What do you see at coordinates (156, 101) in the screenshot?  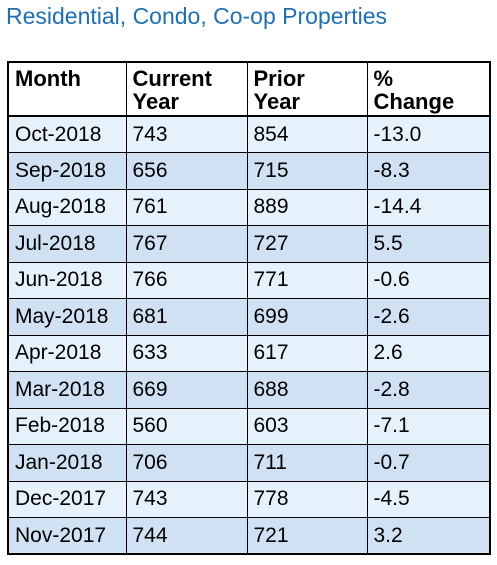 I see `header-current-year-line-2: Year` at bounding box center [156, 101].